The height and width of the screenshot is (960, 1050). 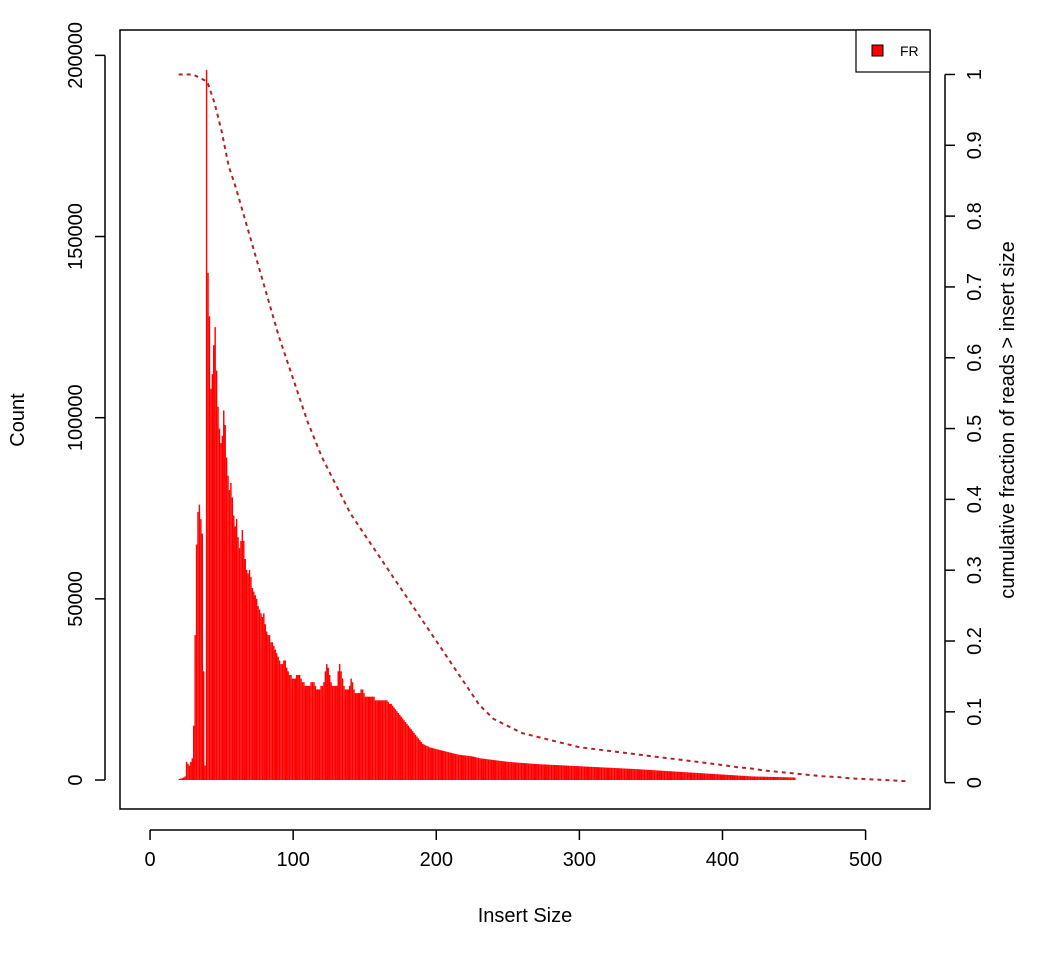 I want to click on secondary-y-tick-label: 1, so click(x=975, y=74).